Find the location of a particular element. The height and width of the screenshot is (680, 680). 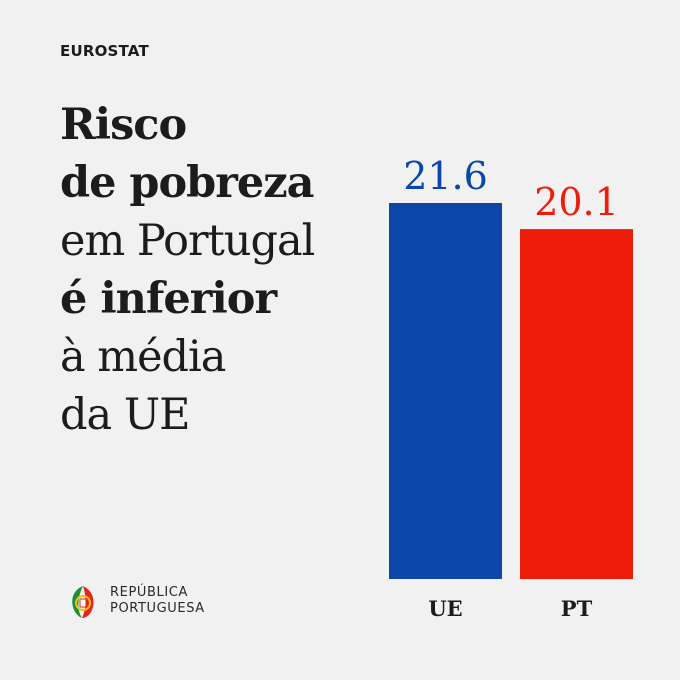

value-label-ue: 21.6 is located at coordinates (445, 176).